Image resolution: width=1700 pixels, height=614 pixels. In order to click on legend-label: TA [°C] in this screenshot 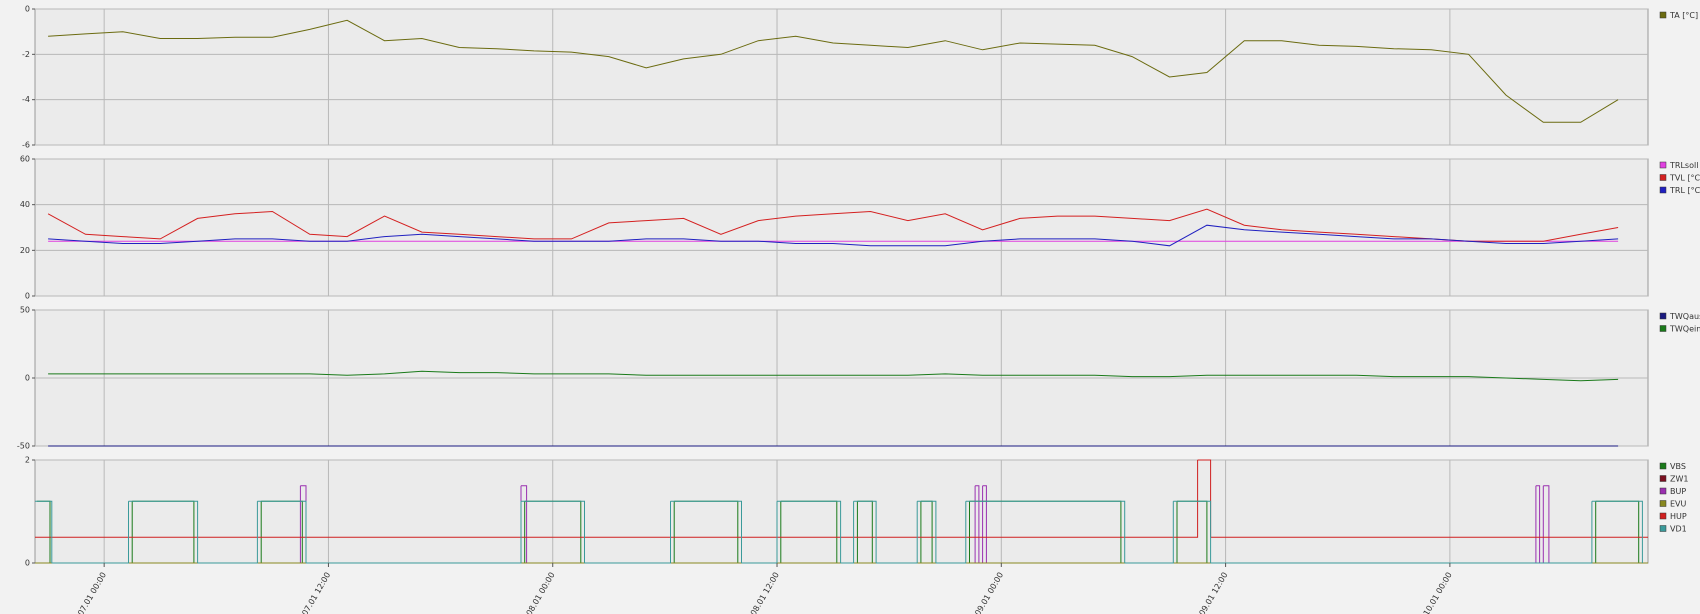, I will do `click(1683, 15)`.